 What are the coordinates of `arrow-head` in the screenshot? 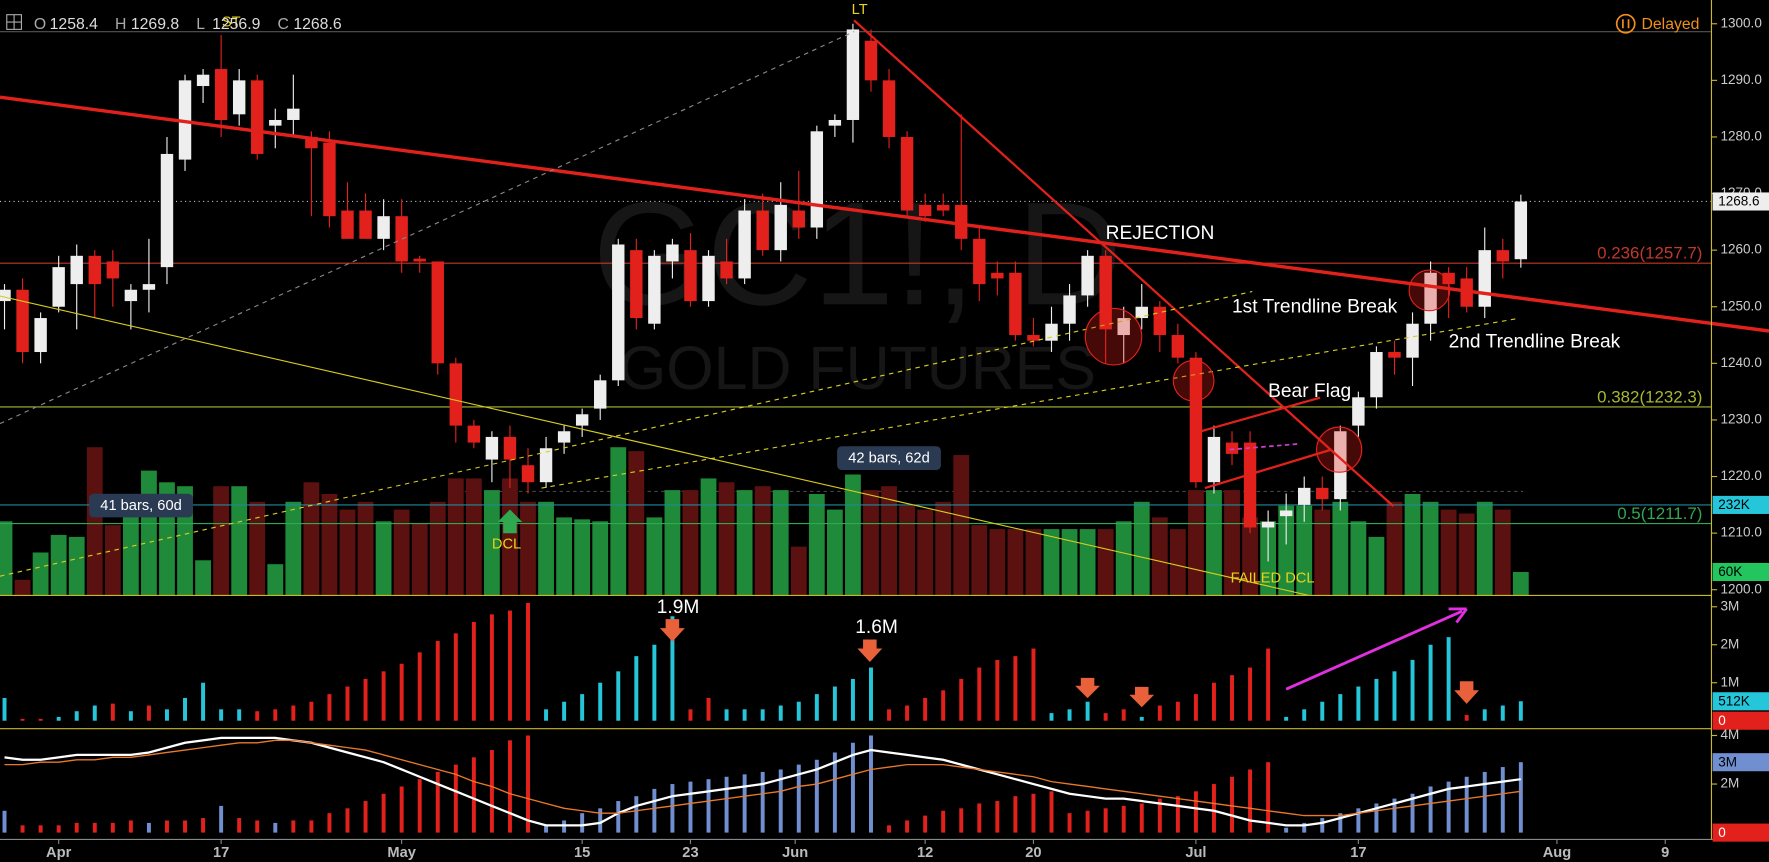 It's located at (1458, 615).